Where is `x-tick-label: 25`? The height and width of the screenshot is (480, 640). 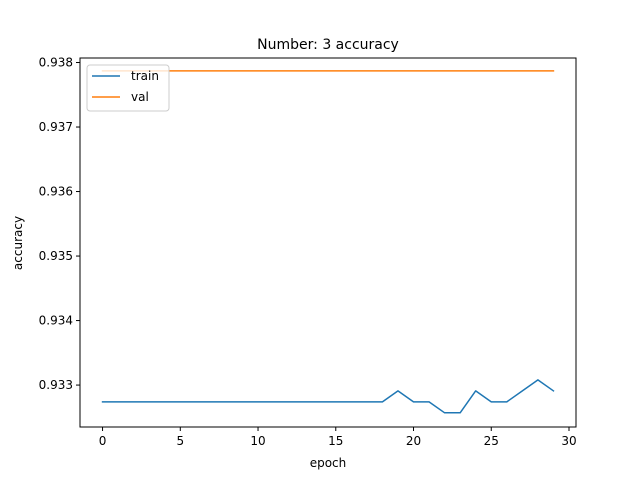 x-tick-label: 25 is located at coordinates (491, 441).